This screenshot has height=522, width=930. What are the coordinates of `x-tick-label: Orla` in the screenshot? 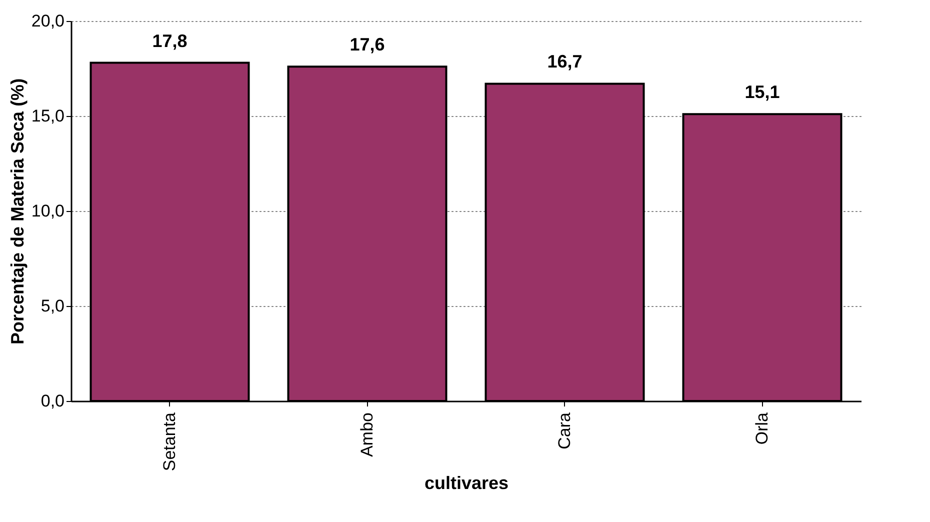 It's located at (762, 428).